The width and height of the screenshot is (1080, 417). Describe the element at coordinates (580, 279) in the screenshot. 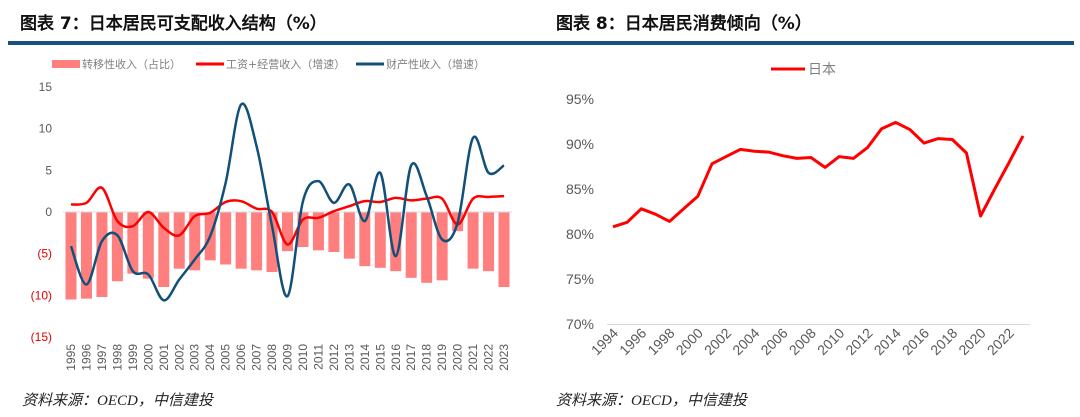

I see `y-tick-label: 75%` at that location.